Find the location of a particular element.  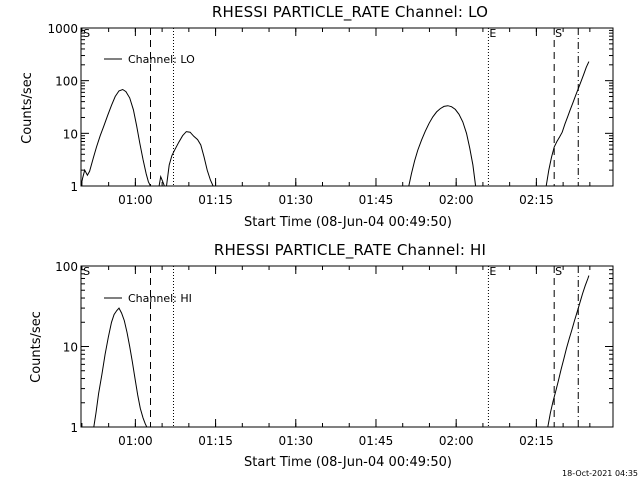

lo-x-tick-label: 02:00 is located at coordinates (456, 200).